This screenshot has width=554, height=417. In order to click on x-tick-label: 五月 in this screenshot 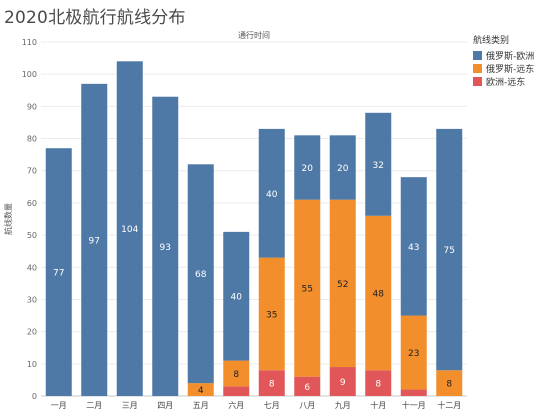, I will do `click(201, 405)`.